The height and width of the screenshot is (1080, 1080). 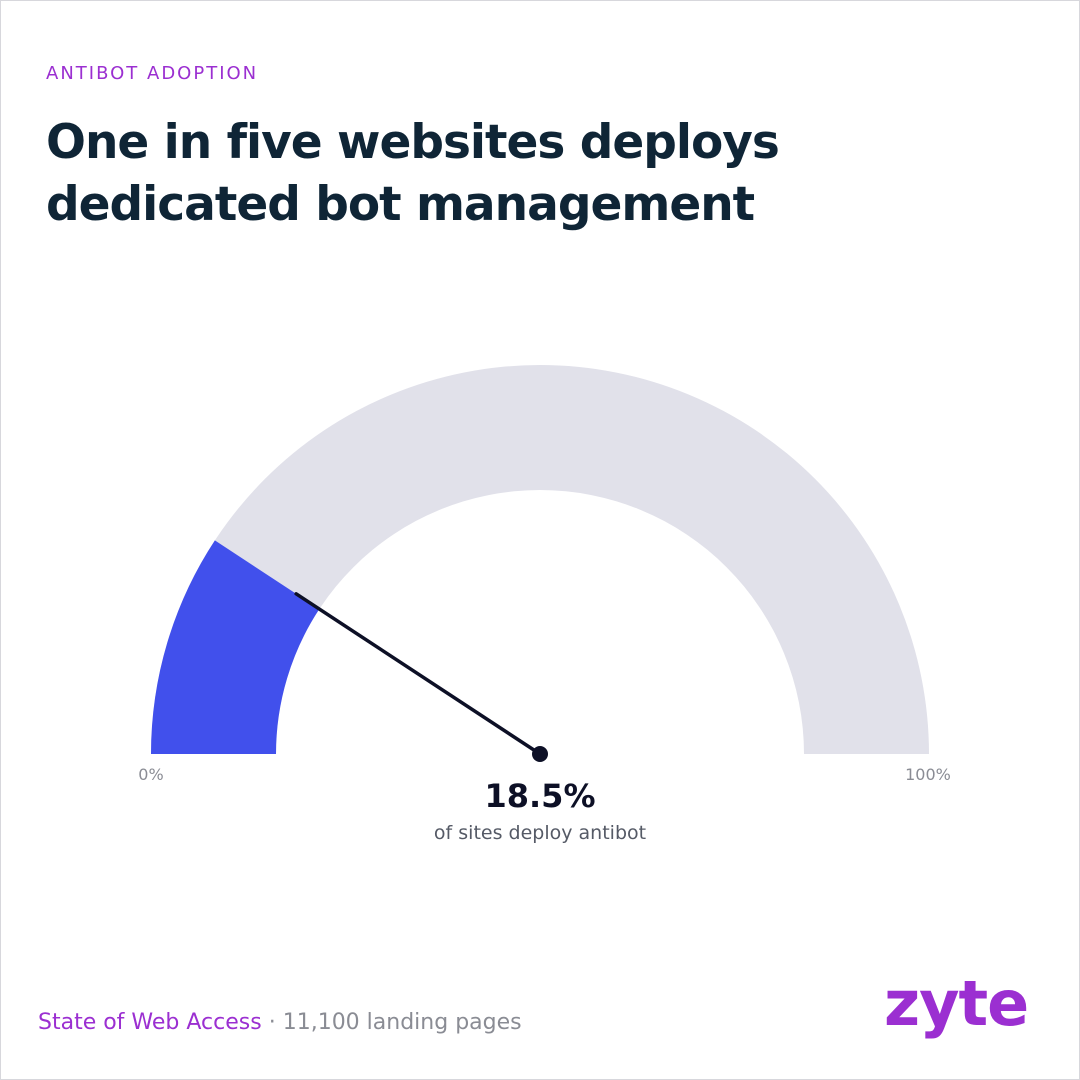 I want to click on gauge-fill, so click(x=235, y=647).